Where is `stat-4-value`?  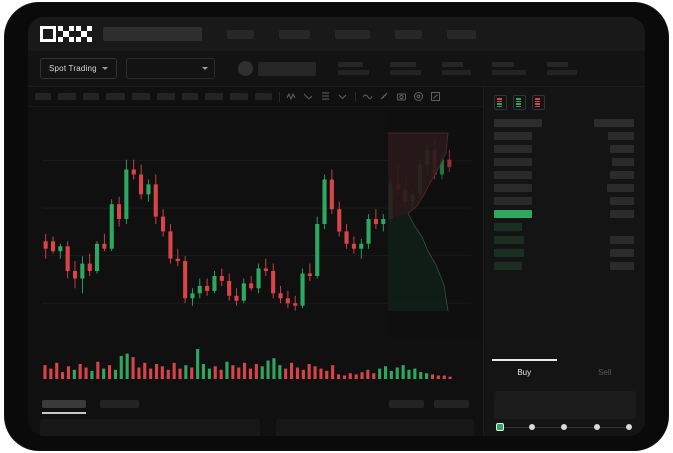 stat-4-value is located at coordinates (508, 72).